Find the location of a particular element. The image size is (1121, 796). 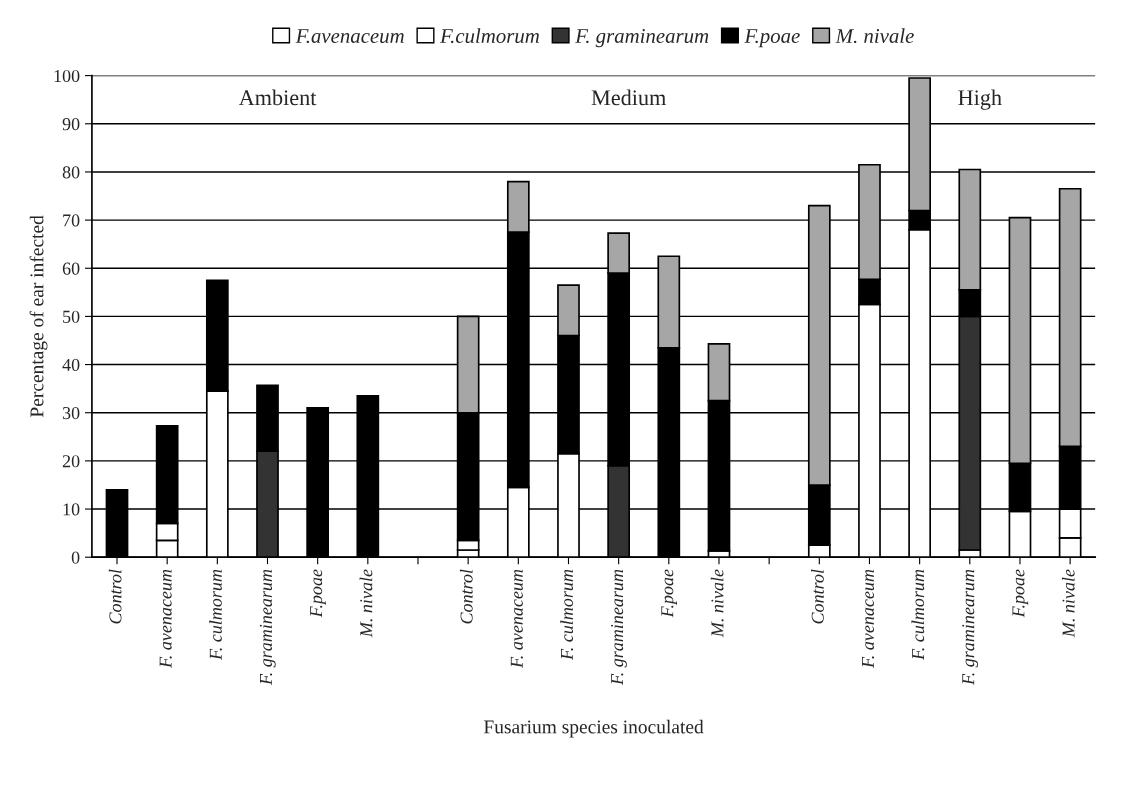

x-axis-title: Fusarium species inoculated is located at coordinates (593, 728).